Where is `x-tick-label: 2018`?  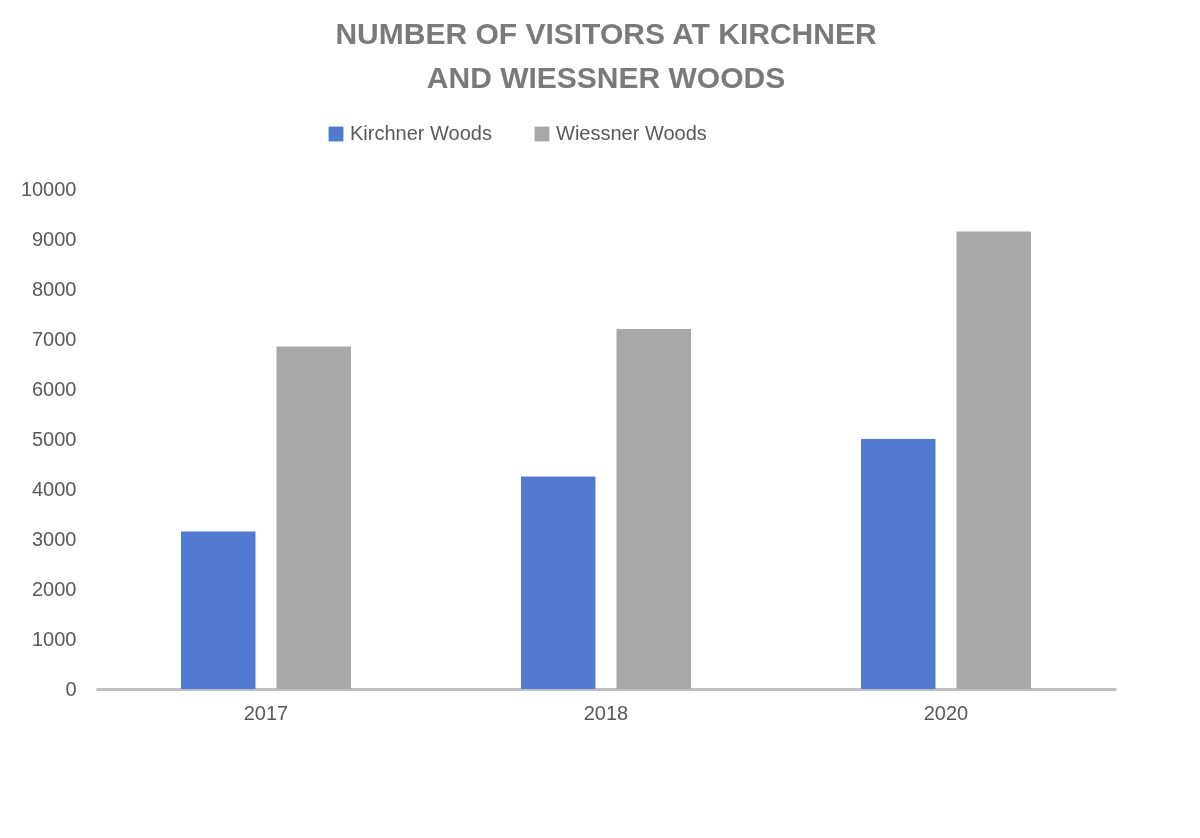
x-tick-label: 2018 is located at coordinates (606, 712).